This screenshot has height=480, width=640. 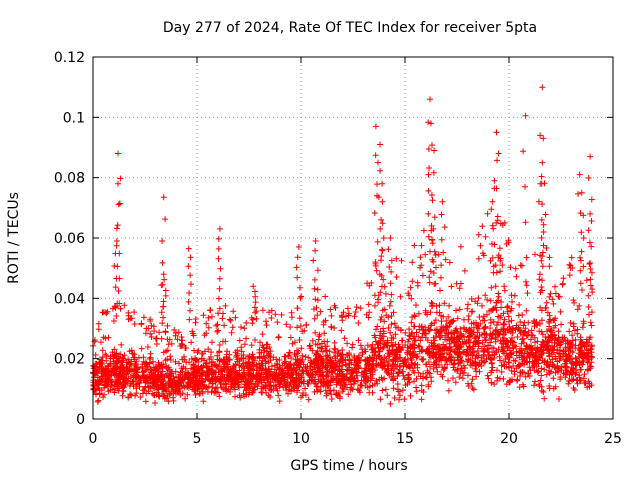 I want to click on x-tick-label: 25, so click(x=613, y=439).